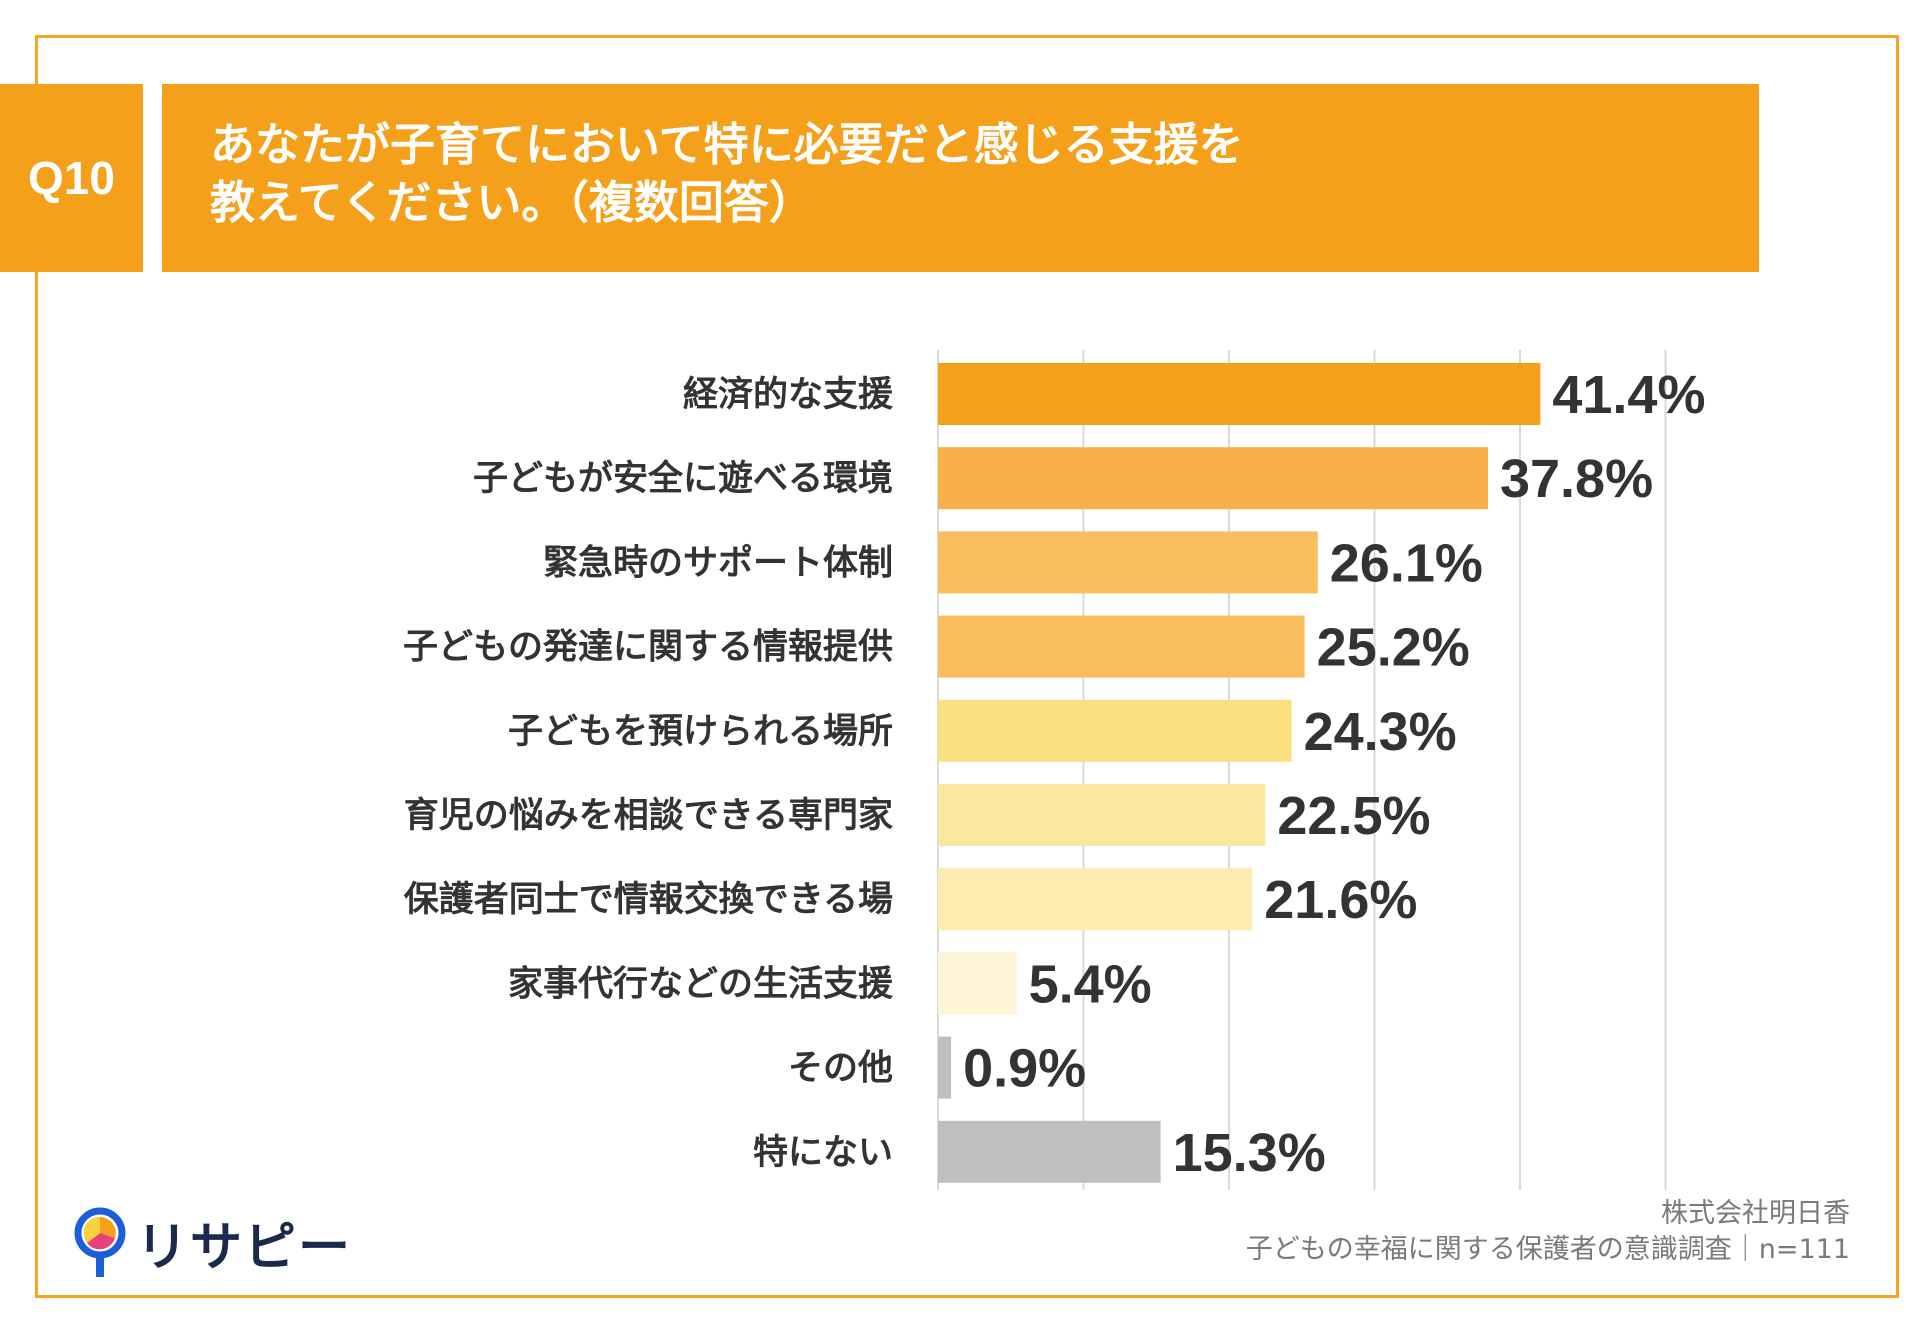  What do you see at coordinates (1576, 479) in the screenshot?
I see `value-label: 37.8%` at bounding box center [1576, 479].